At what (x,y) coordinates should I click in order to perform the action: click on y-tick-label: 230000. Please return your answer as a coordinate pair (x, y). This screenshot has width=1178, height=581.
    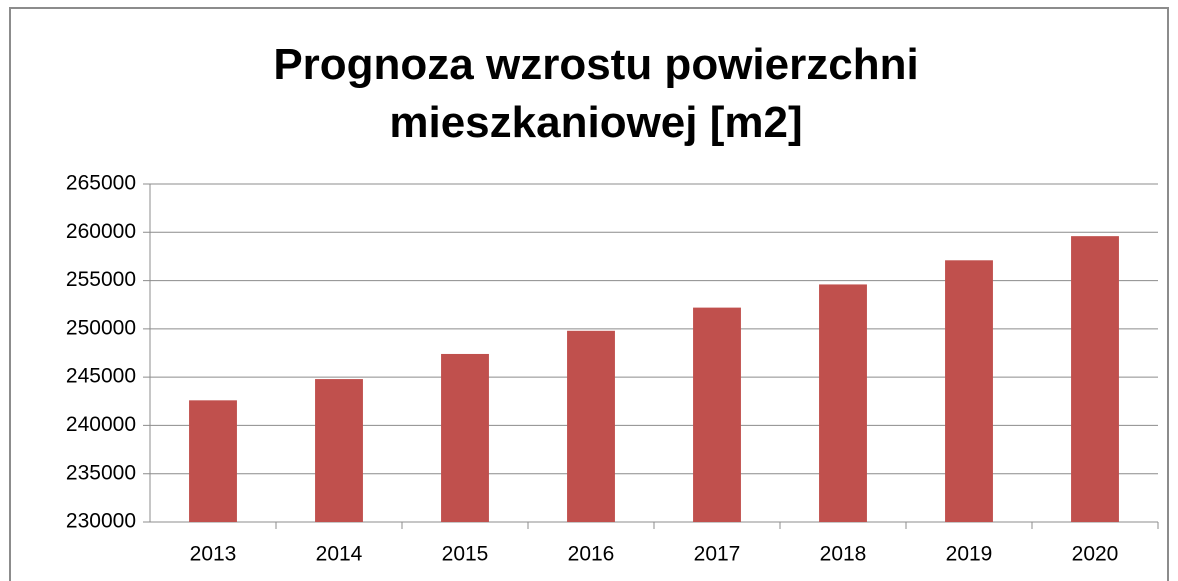
    Looking at the image, I should click on (101, 521).